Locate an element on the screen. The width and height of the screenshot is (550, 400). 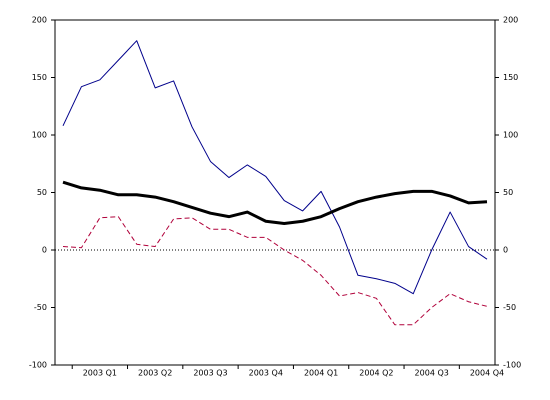
y2-tick-label: 100 is located at coordinates (510, 135).